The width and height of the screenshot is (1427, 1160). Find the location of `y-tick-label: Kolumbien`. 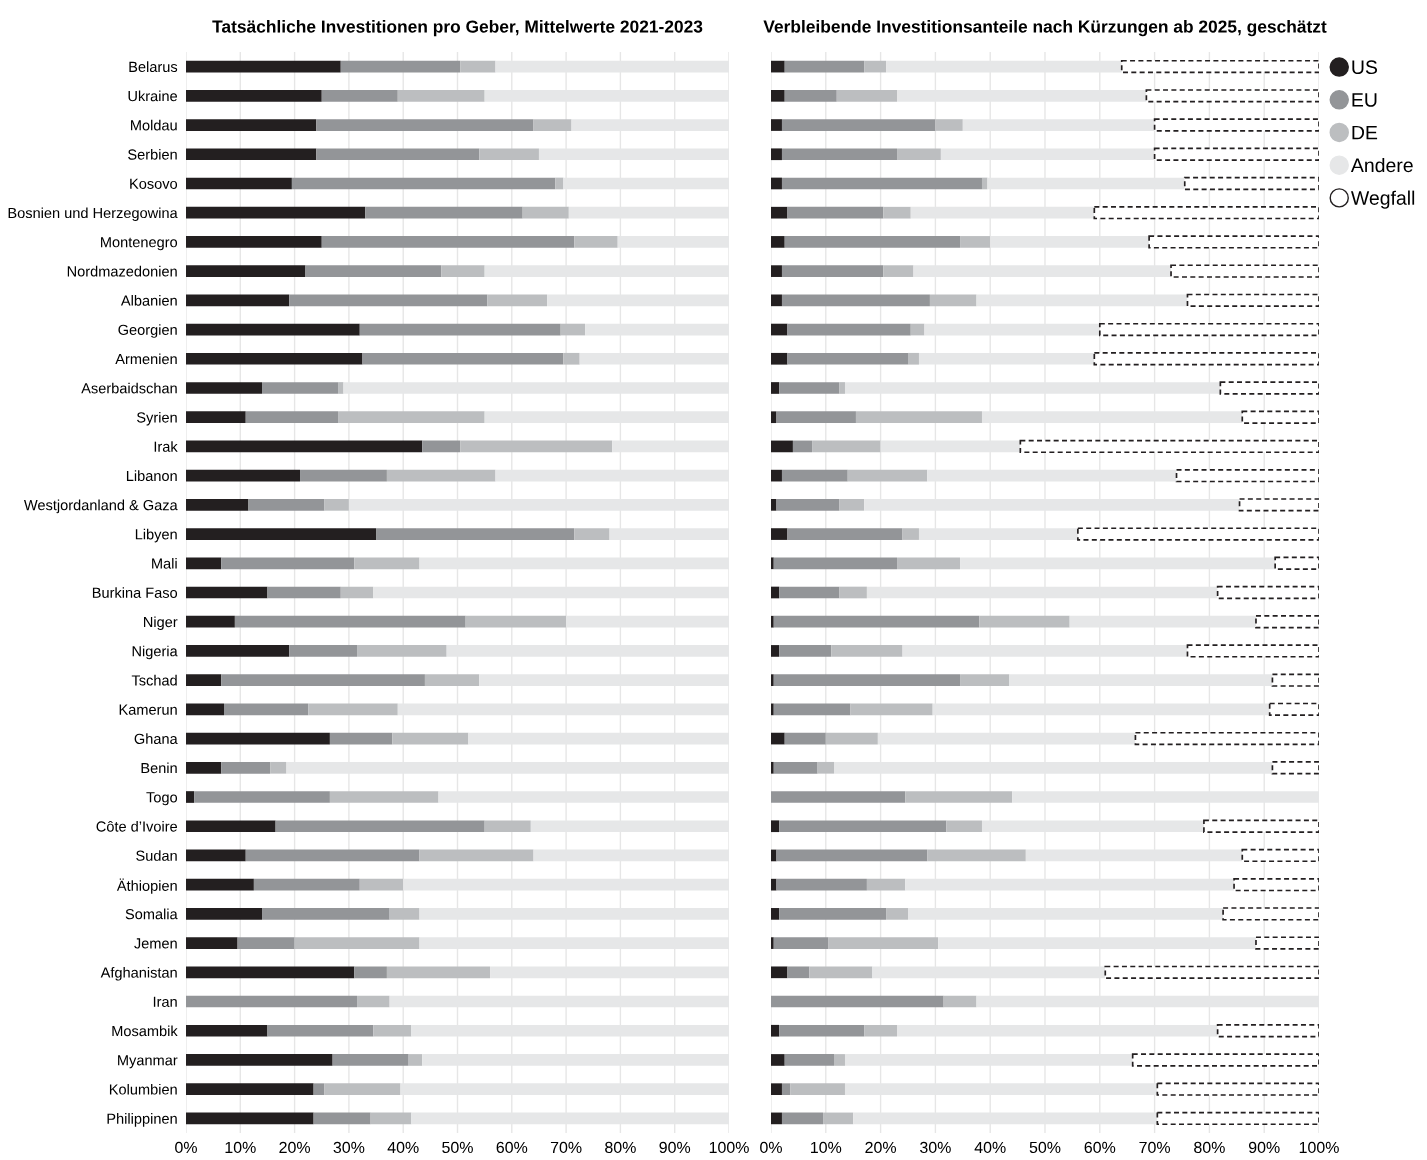

y-tick-label: Kolumbien is located at coordinates (143, 1089).